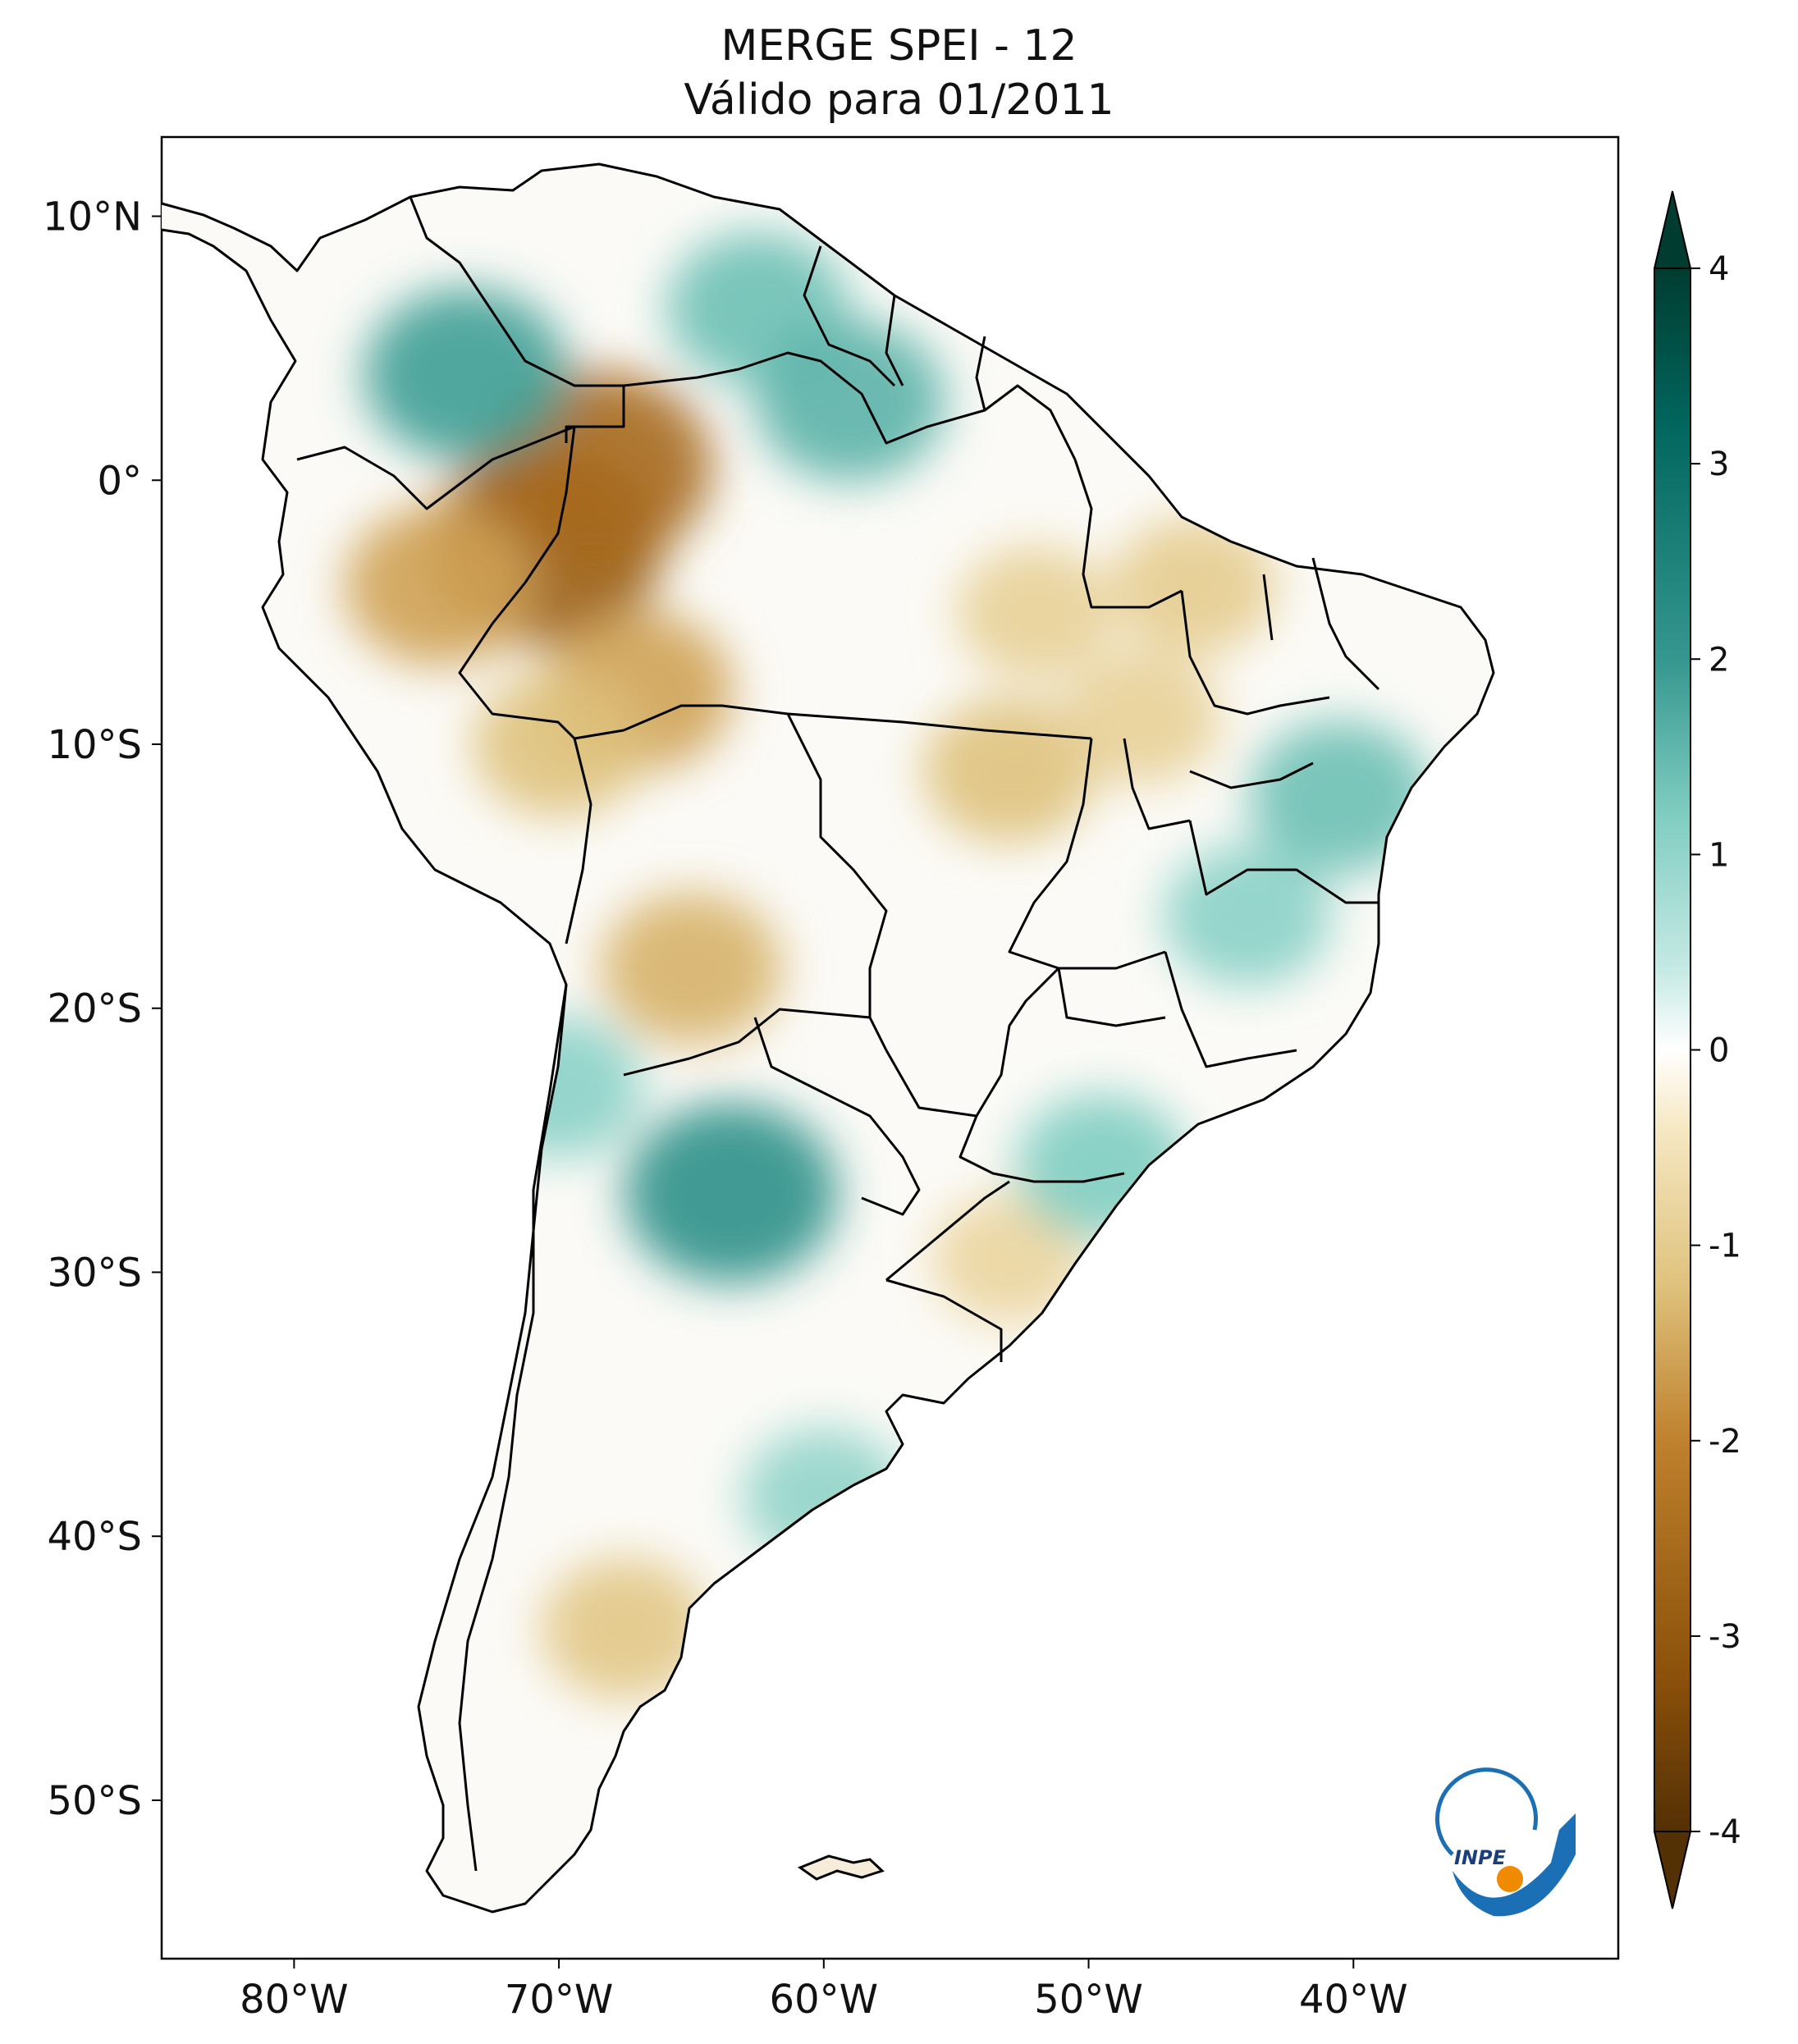  Describe the element at coordinates (559, 744) in the screenshot. I see `spei-anomaly-dry-acre` at that location.